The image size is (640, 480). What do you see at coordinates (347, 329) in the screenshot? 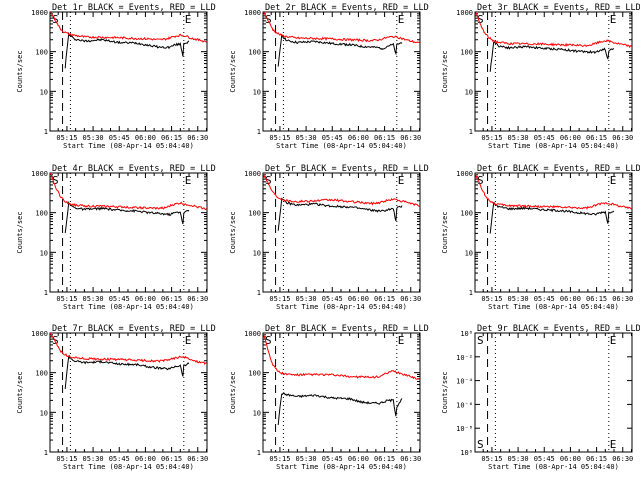
I see `panel-title: Det 8r BLACK = Events, RED = LLD` at bounding box center [347, 329].